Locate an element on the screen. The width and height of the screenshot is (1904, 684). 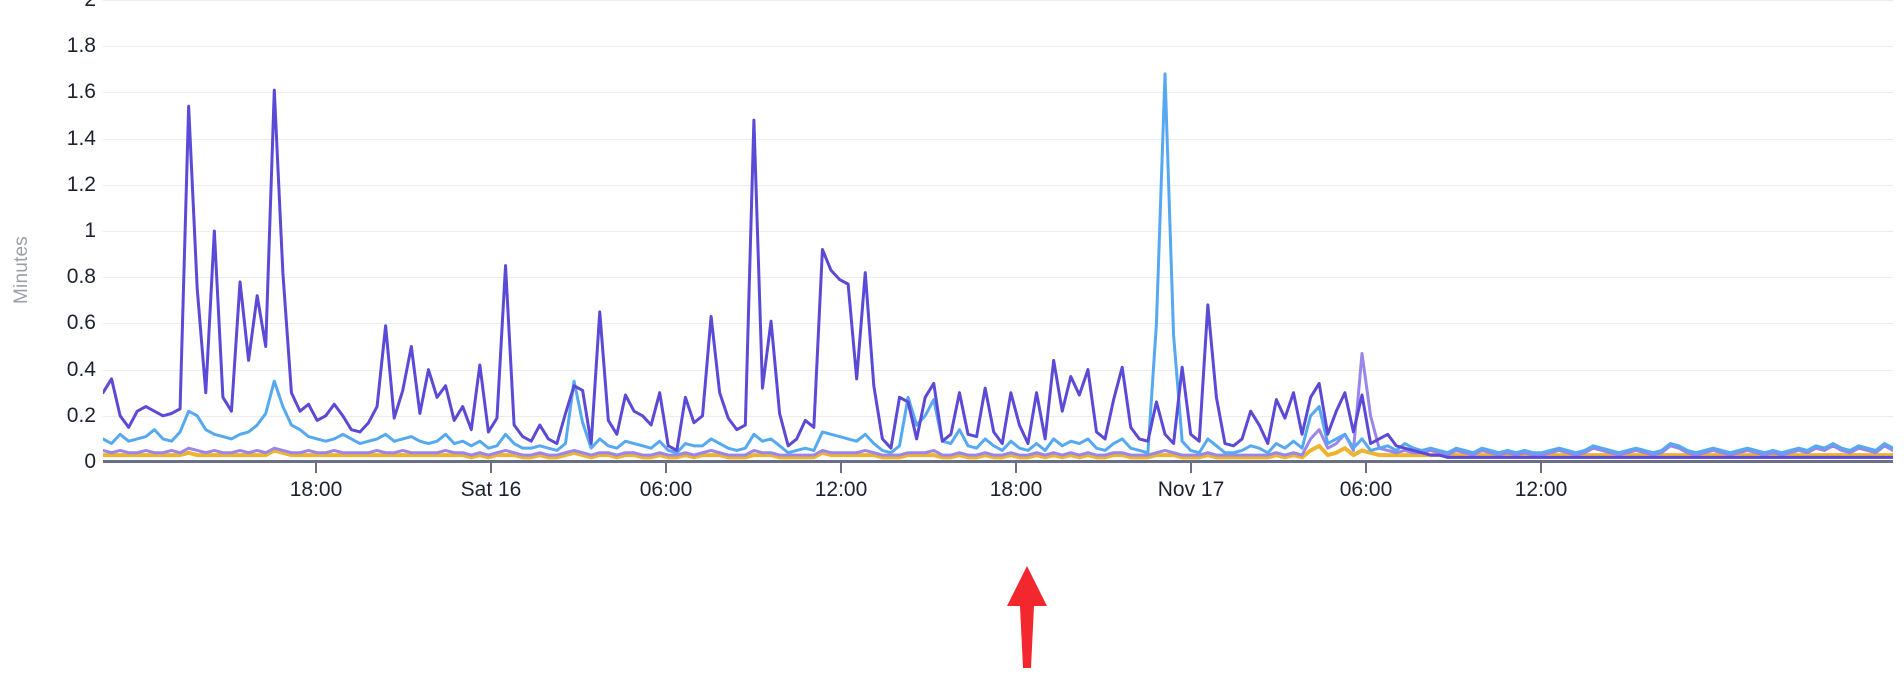
x-tick-label: Nov 17 is located at coordinates (1191, 489).